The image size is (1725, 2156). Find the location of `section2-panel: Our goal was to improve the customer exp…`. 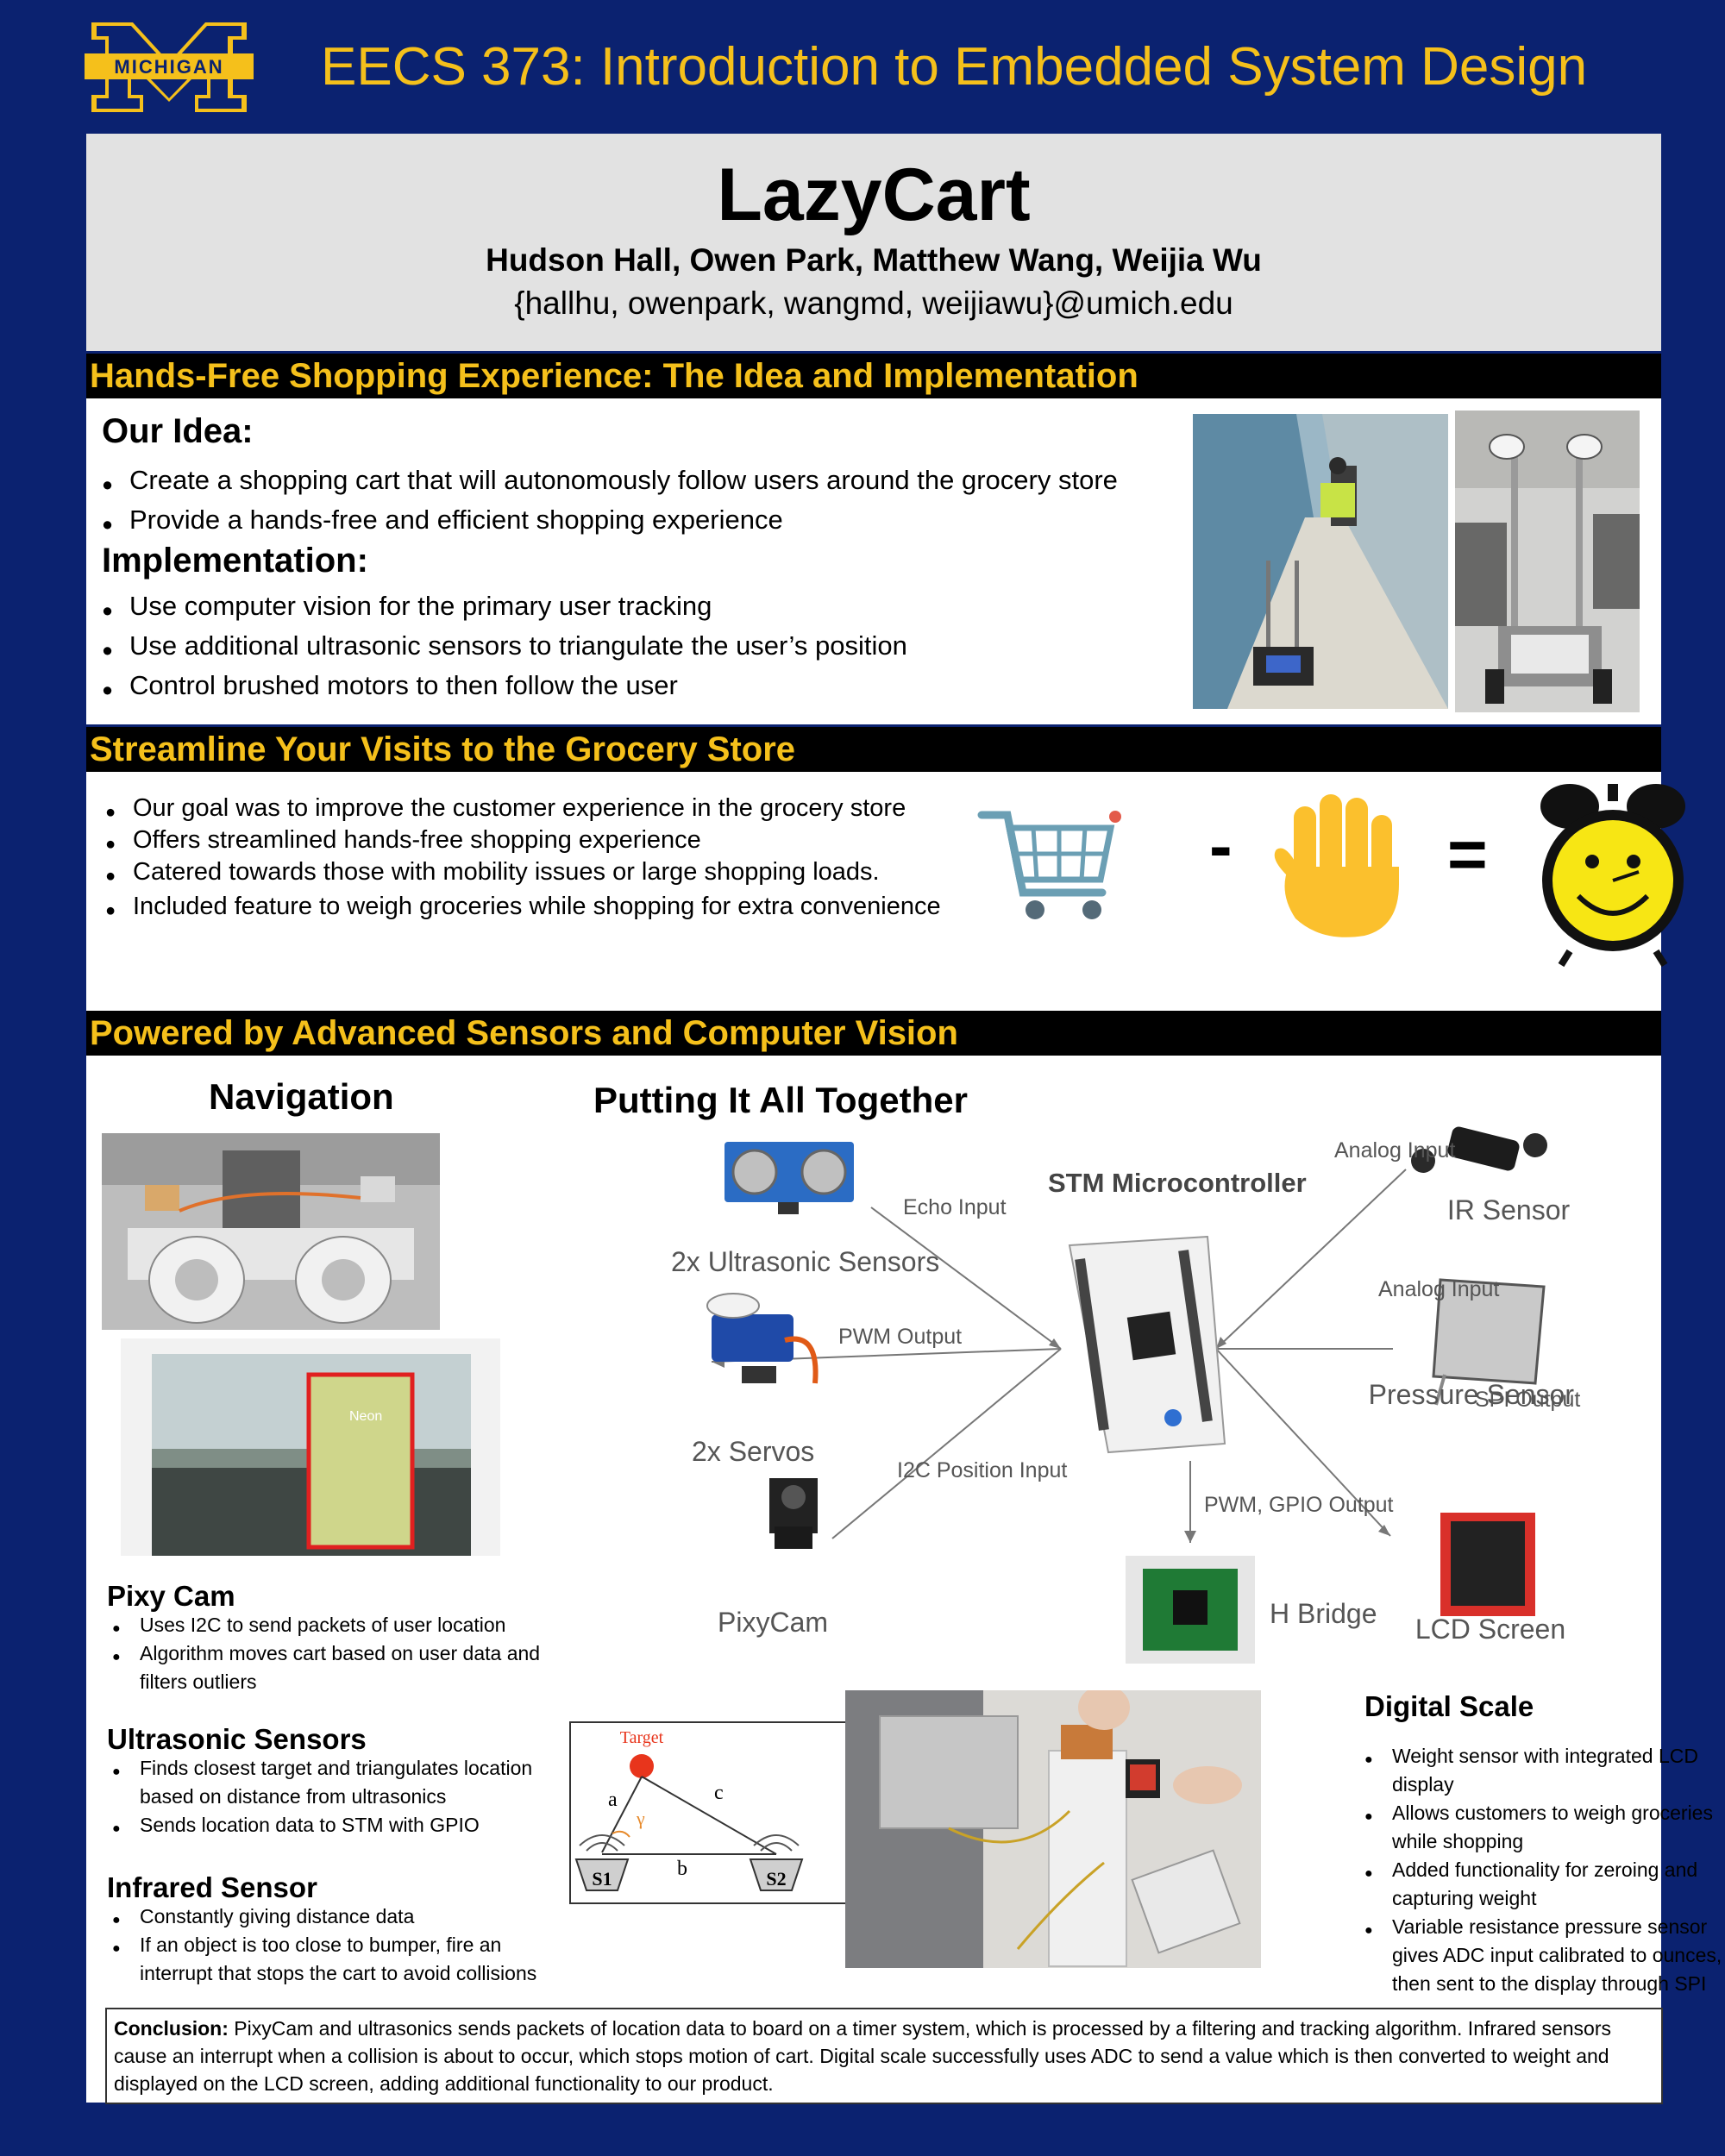

section2-panel: Our goal was to improve the customer exp… is located at coordinates (886, 892).